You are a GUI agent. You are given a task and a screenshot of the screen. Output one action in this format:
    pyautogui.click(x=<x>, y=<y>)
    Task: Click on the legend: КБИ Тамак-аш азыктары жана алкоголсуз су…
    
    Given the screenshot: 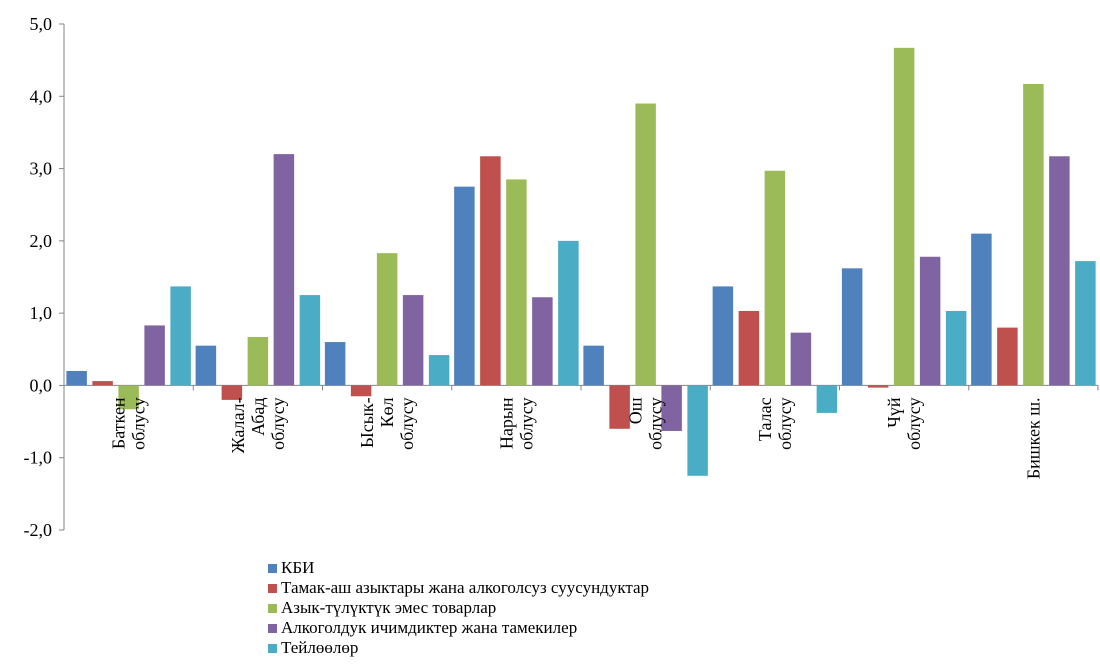 What is the action you would take?
    pyautogui.click(x=458, y=608)
    